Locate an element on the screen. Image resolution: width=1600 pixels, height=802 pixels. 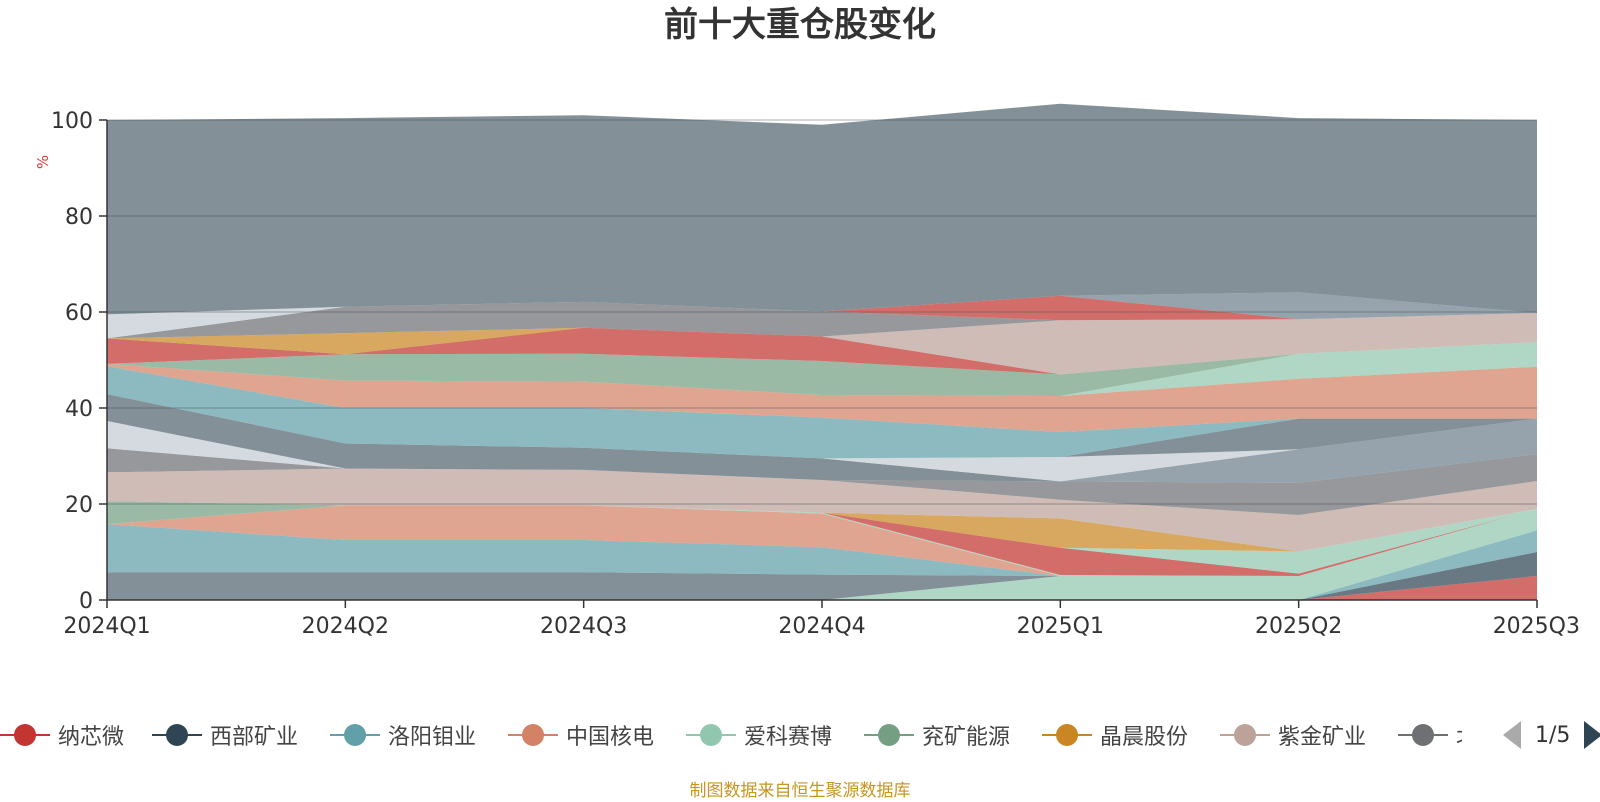
area-S10 is located at coordinates (822, 554).